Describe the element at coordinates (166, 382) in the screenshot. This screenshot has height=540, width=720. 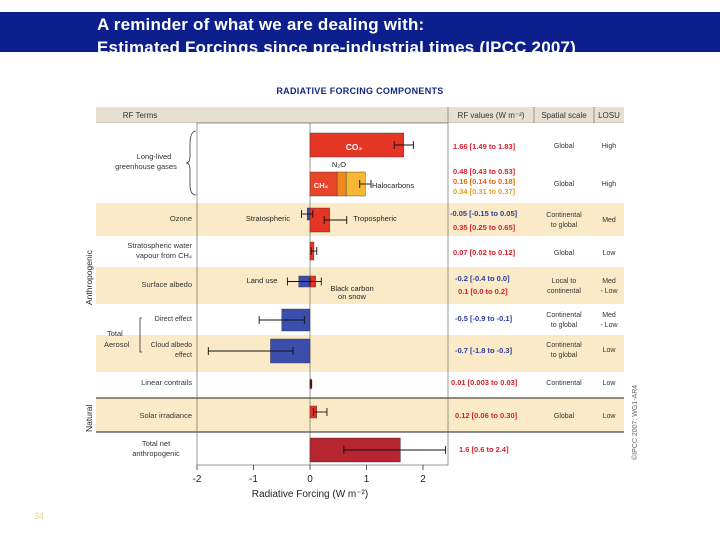
I see `contrails-label: Linear contrails` at that location.